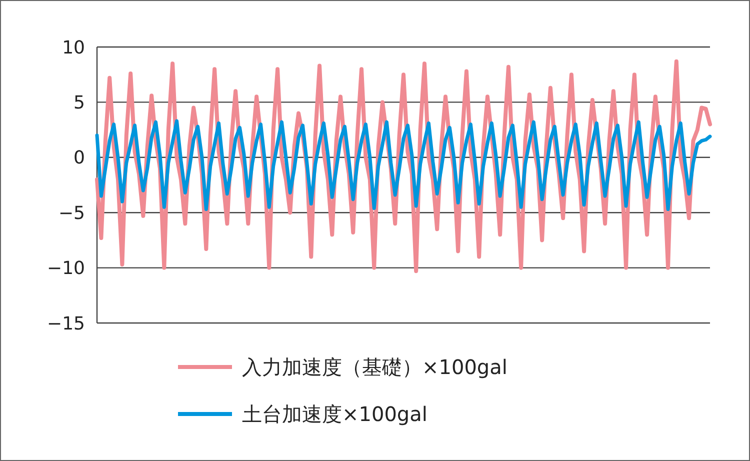  What do you see at coordinates (71, 213) in the screenshot?
I see `y-tick-label: −5` at bounding box center [71, 213].